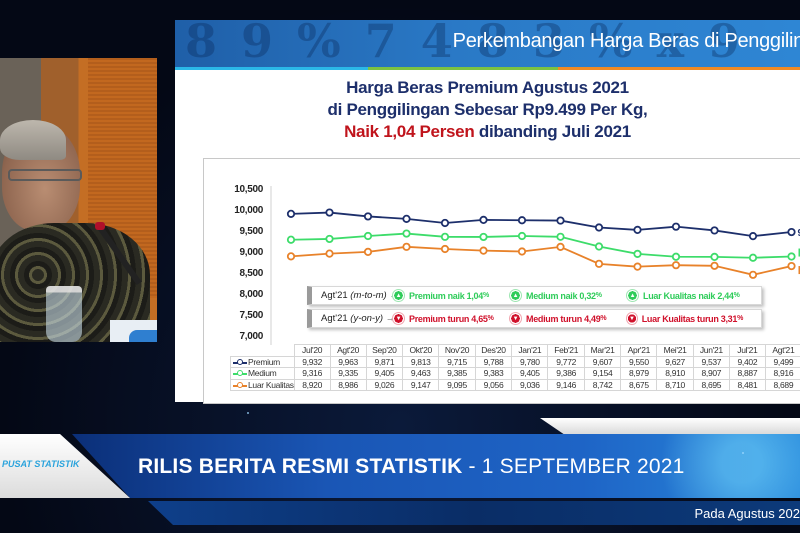 The height and width of the screenshot is (533, 800). What do you see at coordinates (747, 373) in the screenshot?
I see `table-cell: 8,887` at bounding box center [747, 373].